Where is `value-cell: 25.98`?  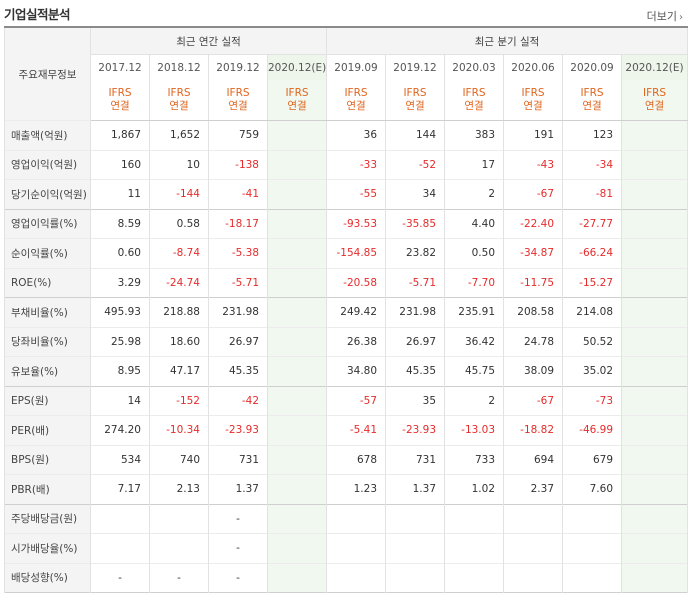 value-cell: 25.98 is located at coordinates (120, 342).